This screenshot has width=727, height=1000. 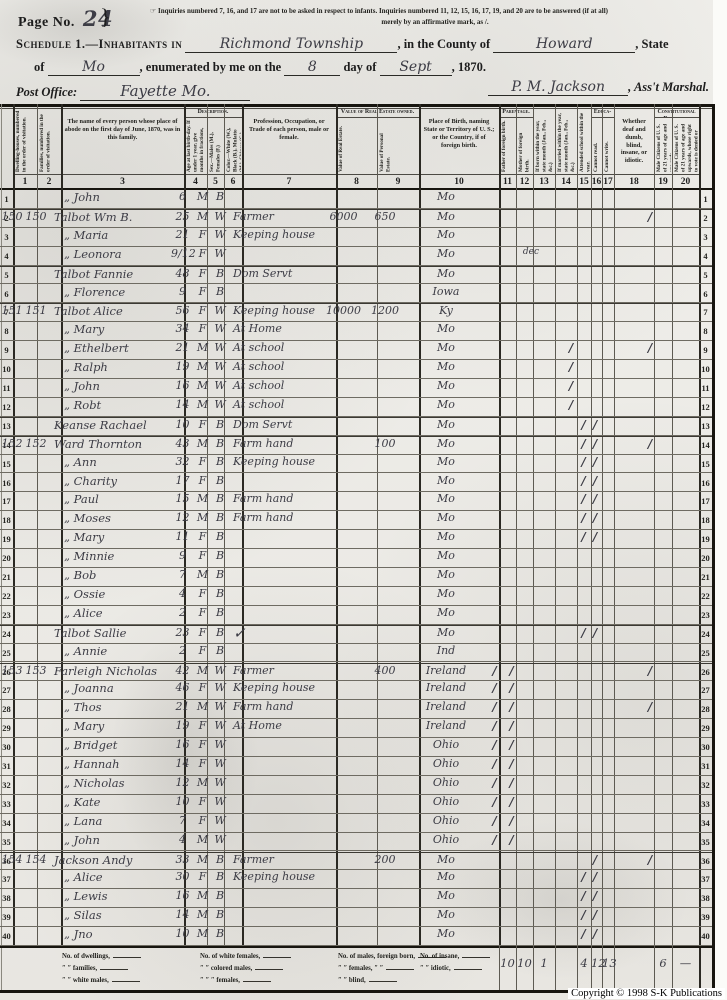 What do you see at coordinates (182, 877) in the screenshot?
I see `cell-age: 30` at bounding box center [182, 877].